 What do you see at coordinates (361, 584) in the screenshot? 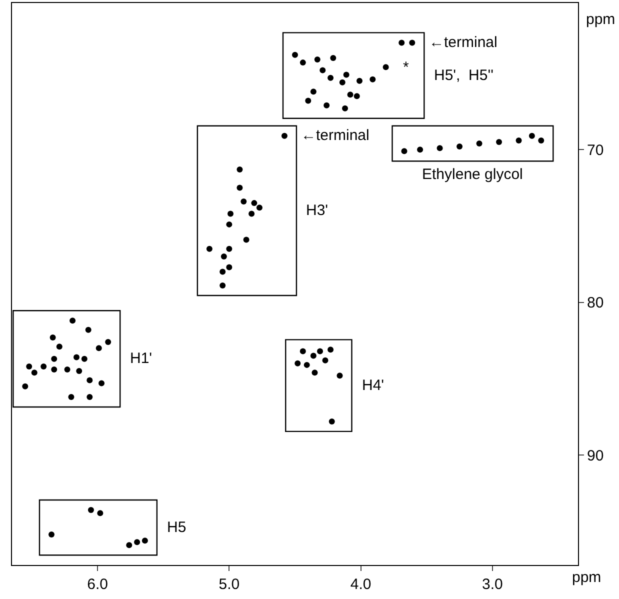
I see `x-tick-label: 4.0` at bounding box center [361, 584].